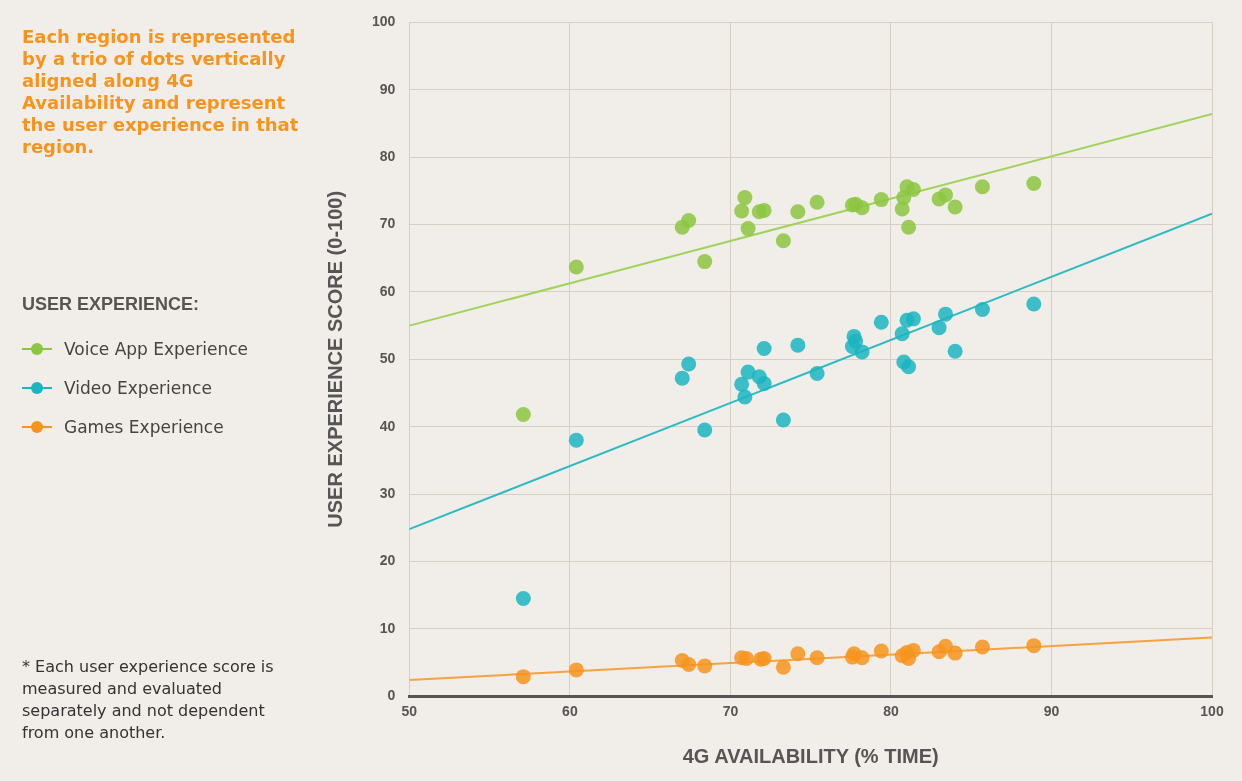  What do you see at coordinates (387, 492) in the screenshot?
I see `y-tick-label: 30` at bounding box center [387, 492].